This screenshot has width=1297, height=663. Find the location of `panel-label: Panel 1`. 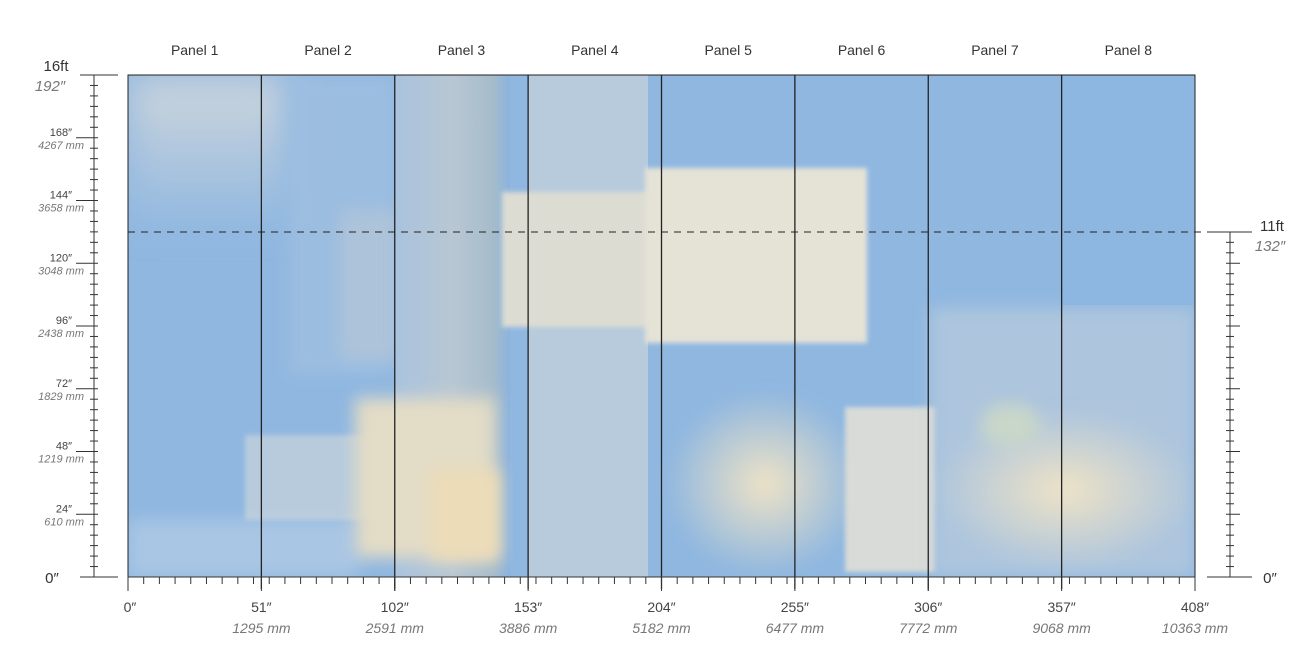

panel-label: Panel 1 is located at coordinates (195, 50).